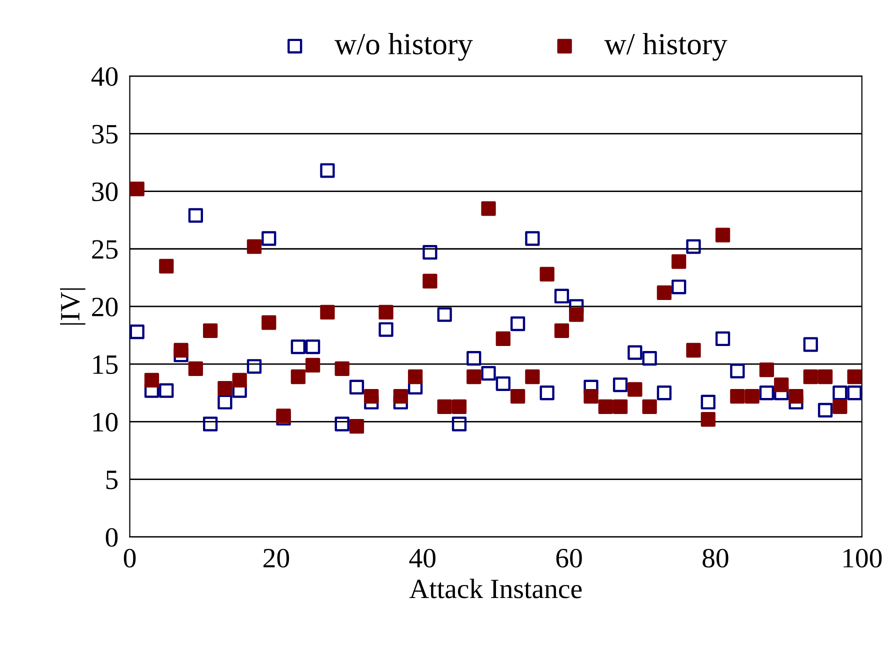 The image size is (895, 650). What do you see at coordinates (130, 558) in the screenshot?
I see `x-tick-label: 0` at bounding box center [130, 558].